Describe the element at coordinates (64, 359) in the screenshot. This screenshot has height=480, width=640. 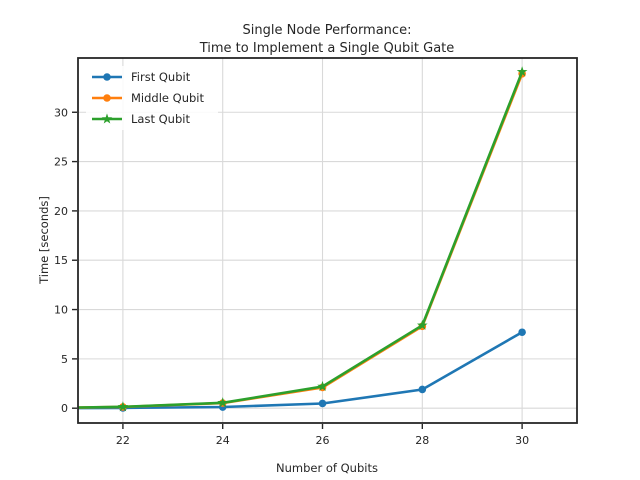
I see `y-tick-label-5: 5` at that location.